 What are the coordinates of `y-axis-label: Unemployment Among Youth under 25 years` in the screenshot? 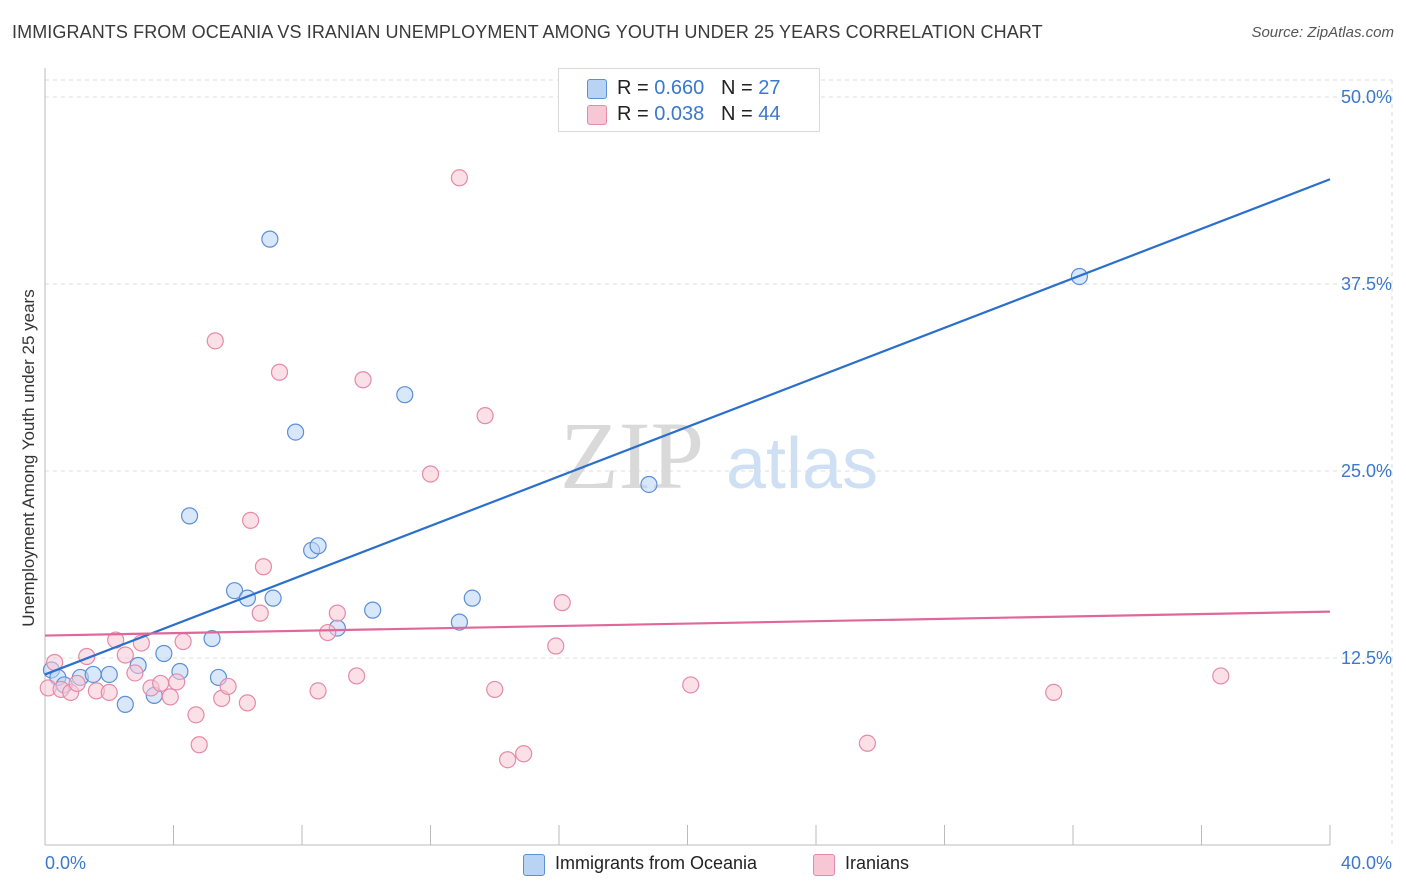 It's located at (28, 458).